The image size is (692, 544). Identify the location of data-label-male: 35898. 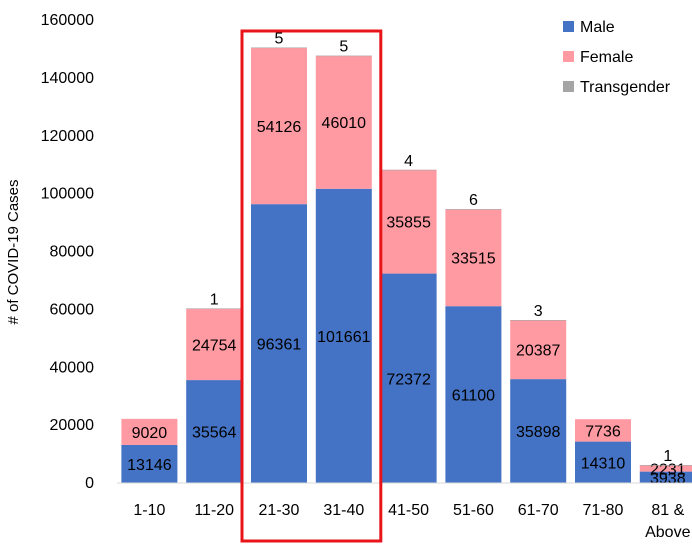
(538, 432).